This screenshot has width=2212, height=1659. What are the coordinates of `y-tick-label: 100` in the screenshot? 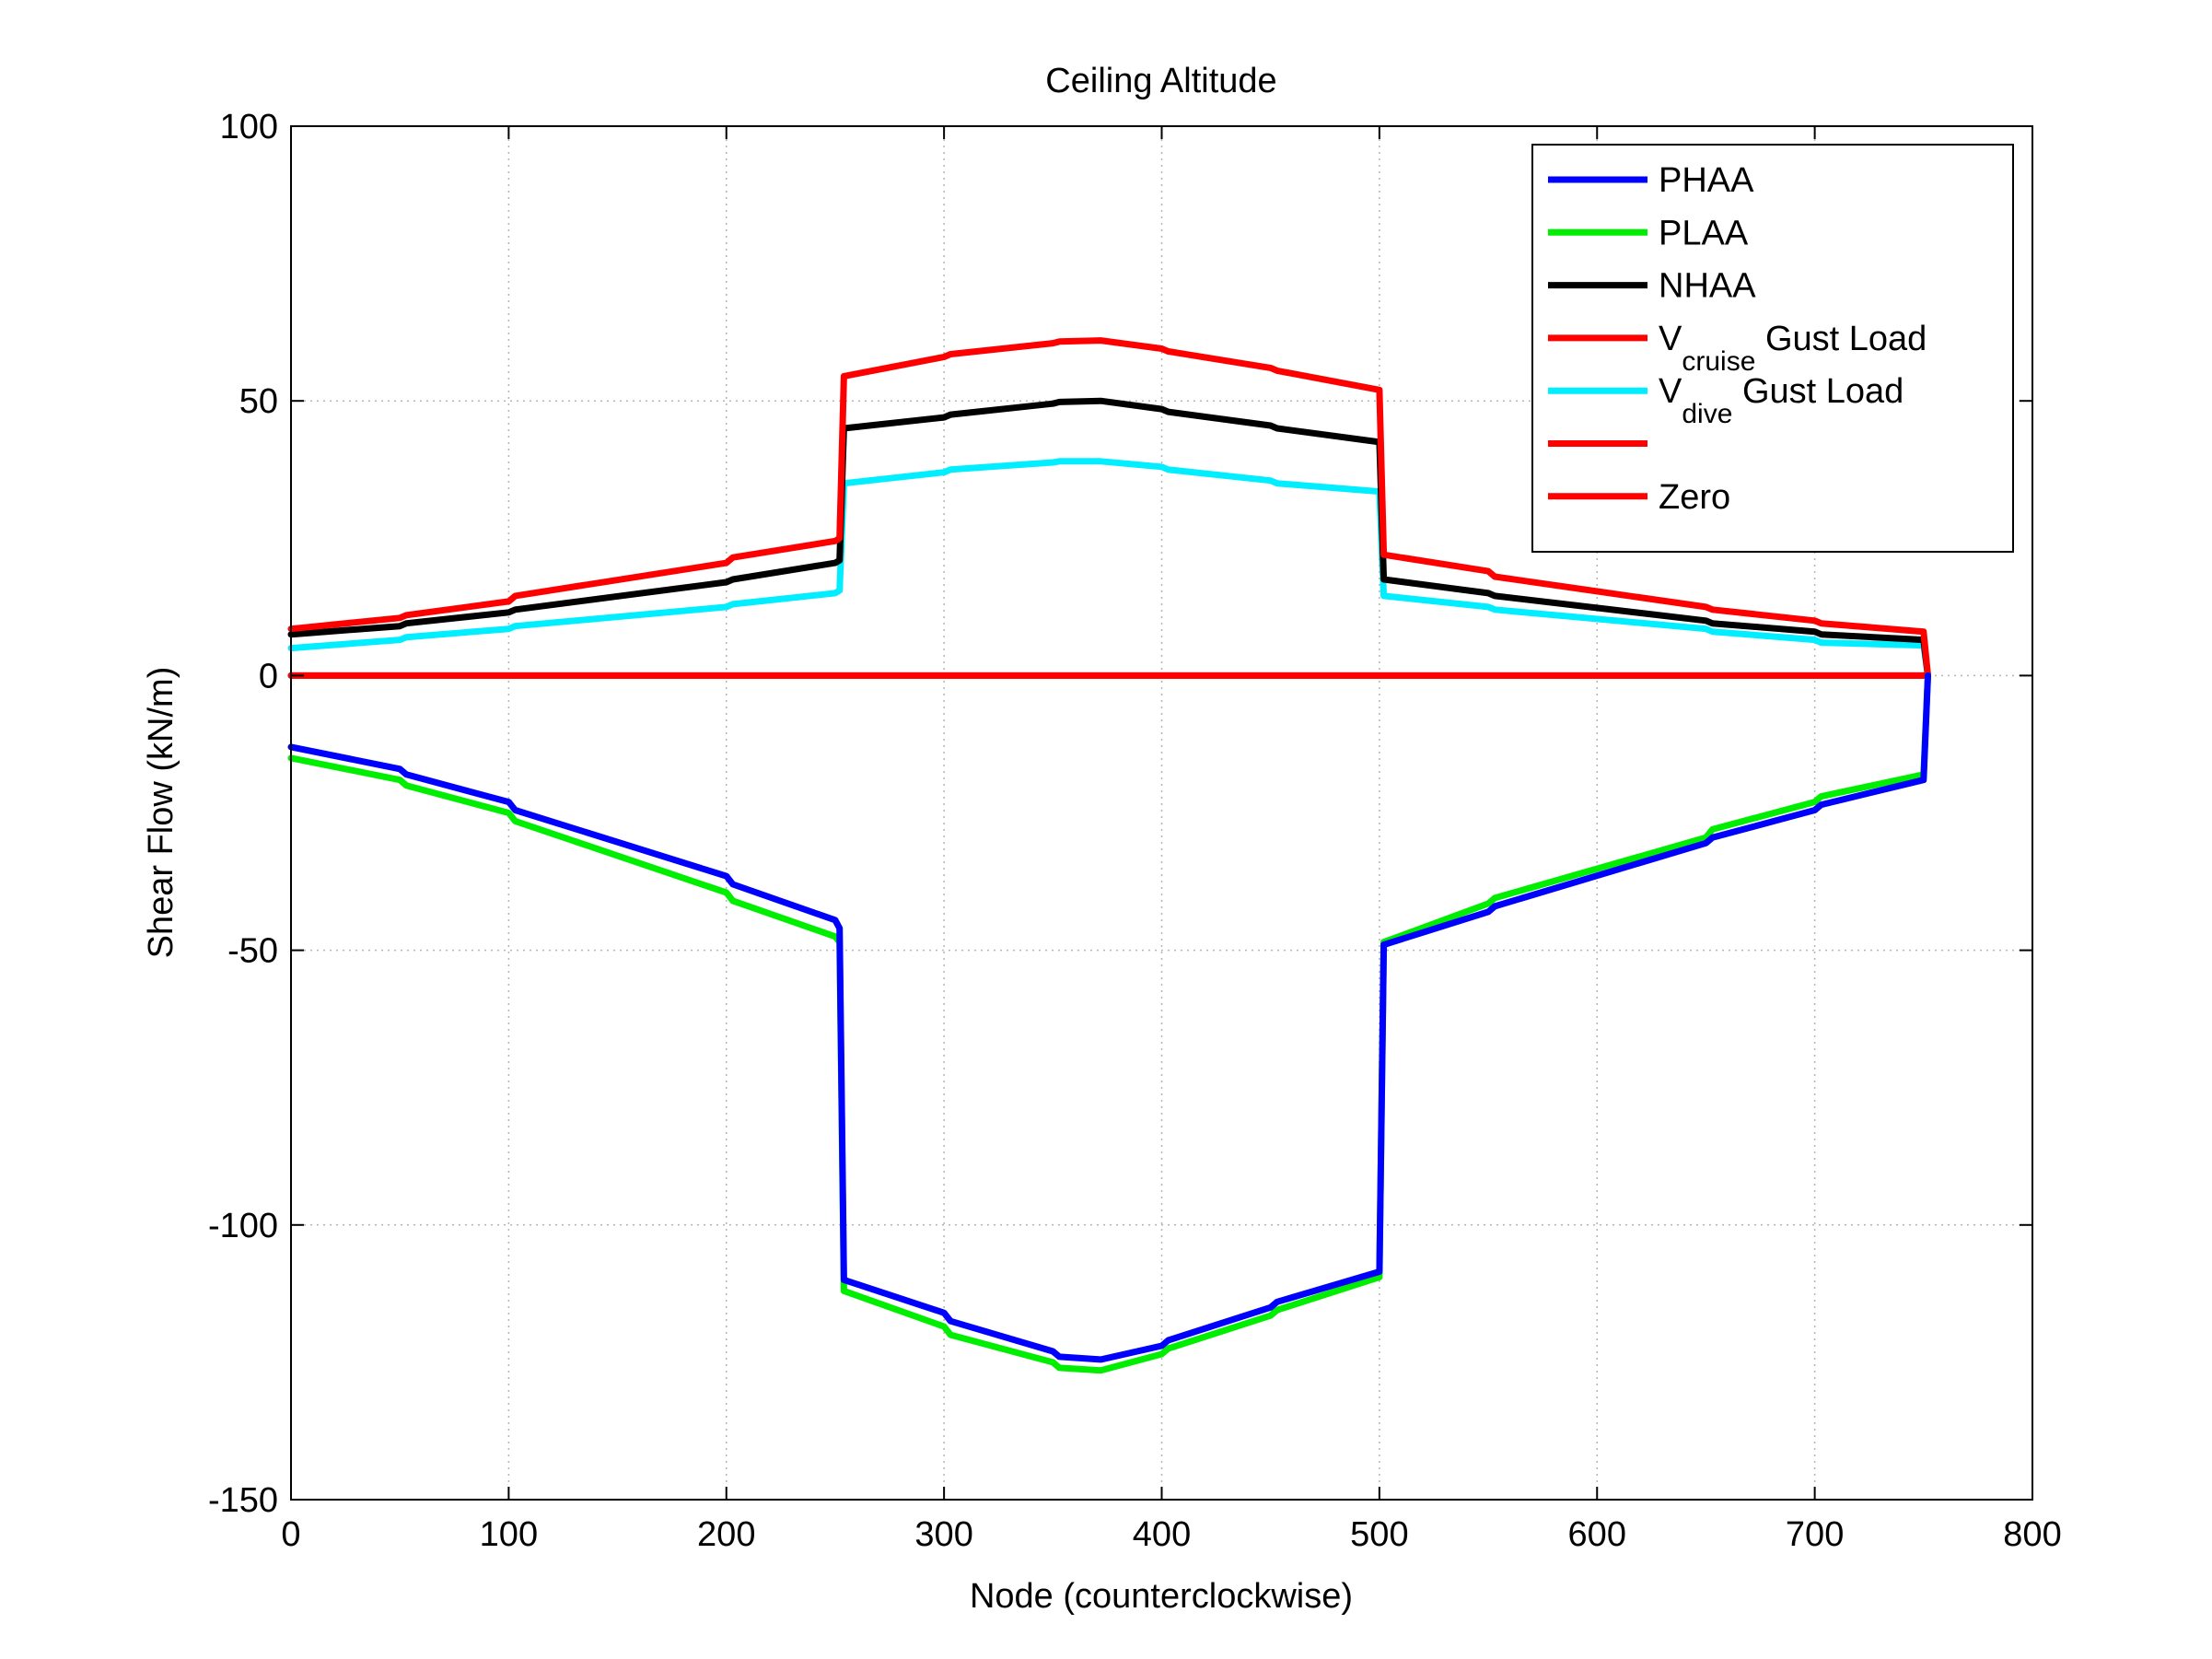 It's located at (249, 127).